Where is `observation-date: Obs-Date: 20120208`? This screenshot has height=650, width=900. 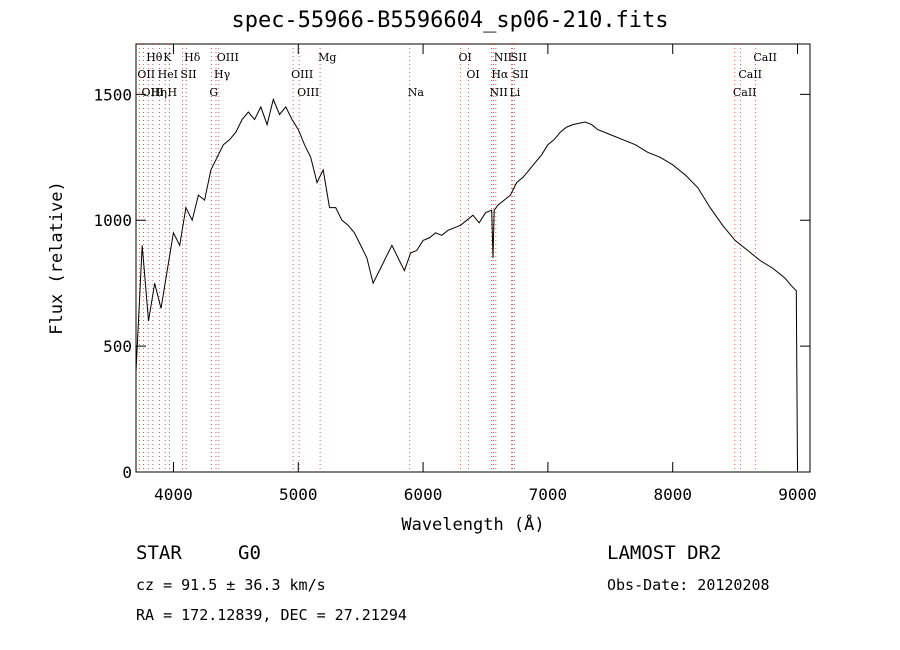
observation-date: Obs-Date: 20120208 is located at coordinates (688, 585).